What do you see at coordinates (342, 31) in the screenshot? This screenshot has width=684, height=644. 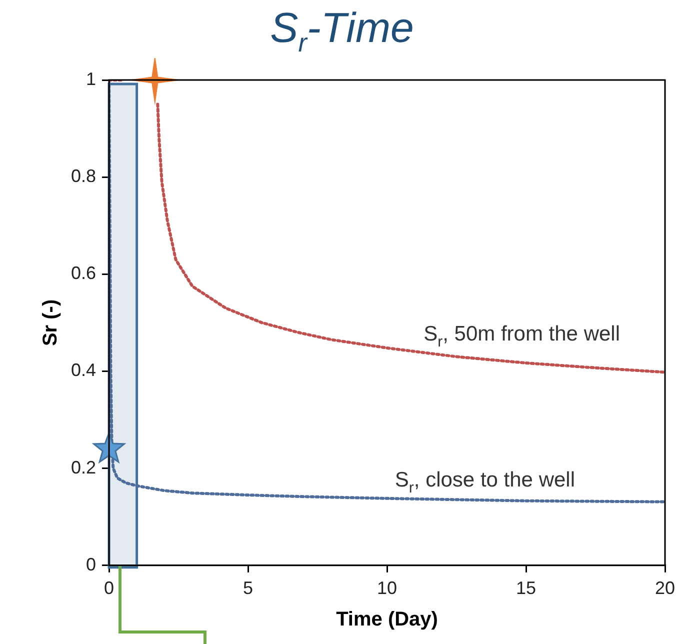 I see `chart-title: S$_{r}$-Time` at bounding box center [342, 31].